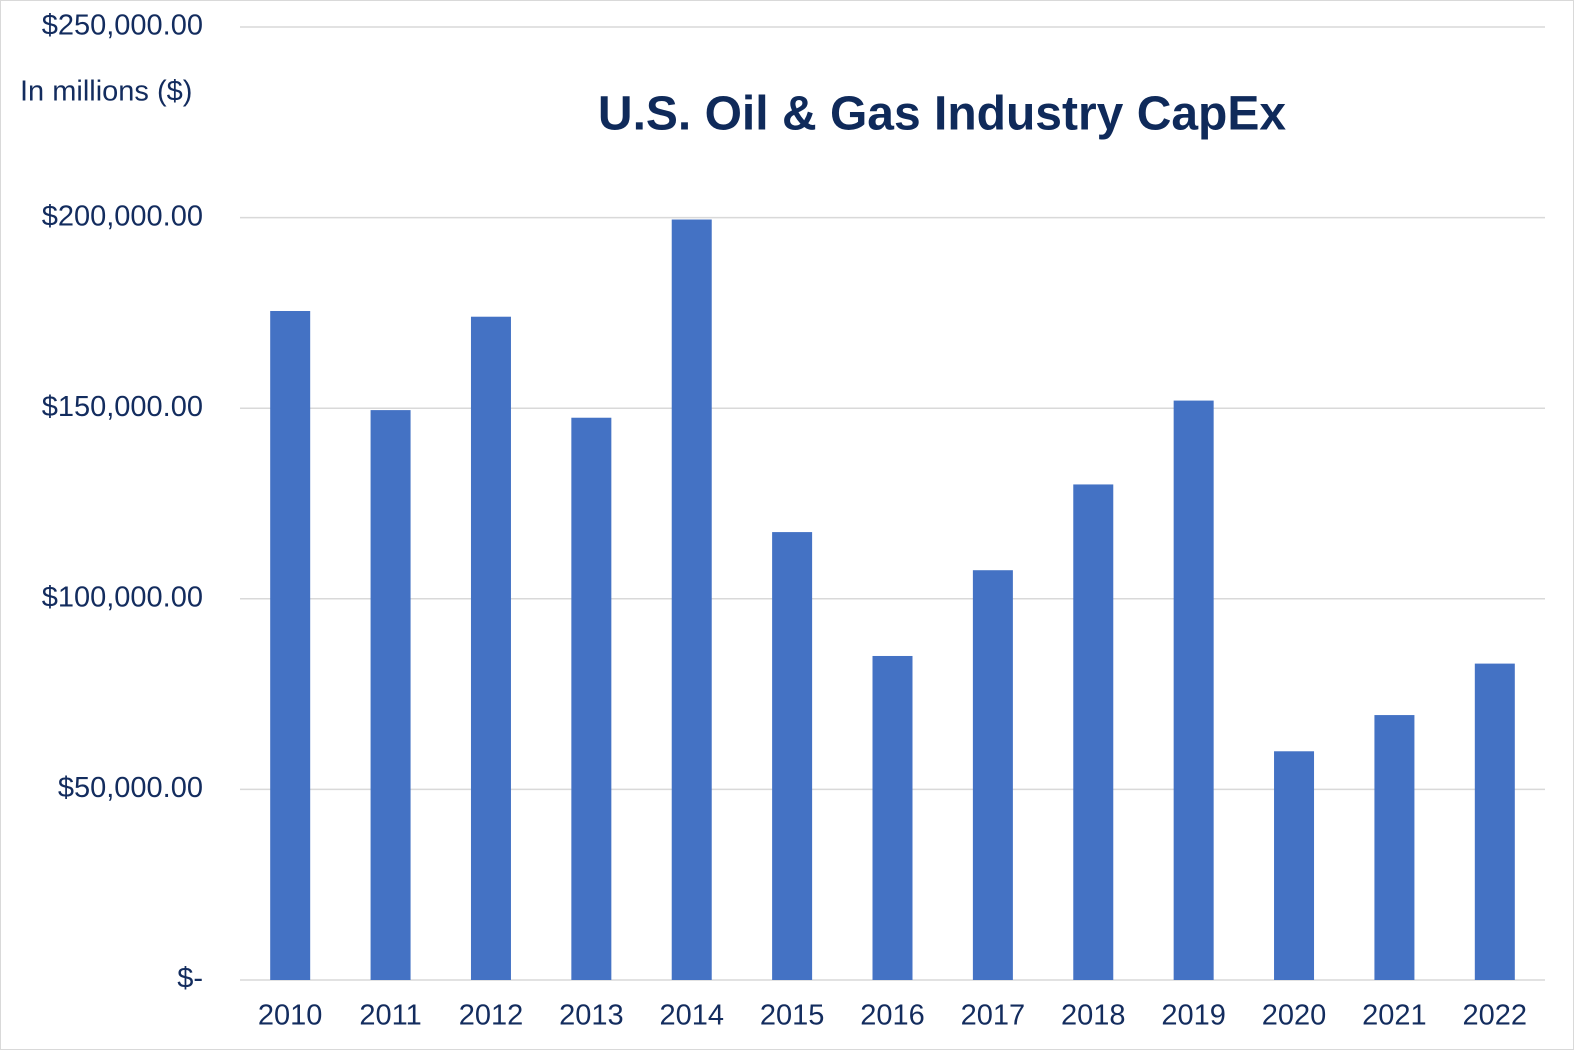  I want to click on x-tick-label: 2012, so click(491, 1016).